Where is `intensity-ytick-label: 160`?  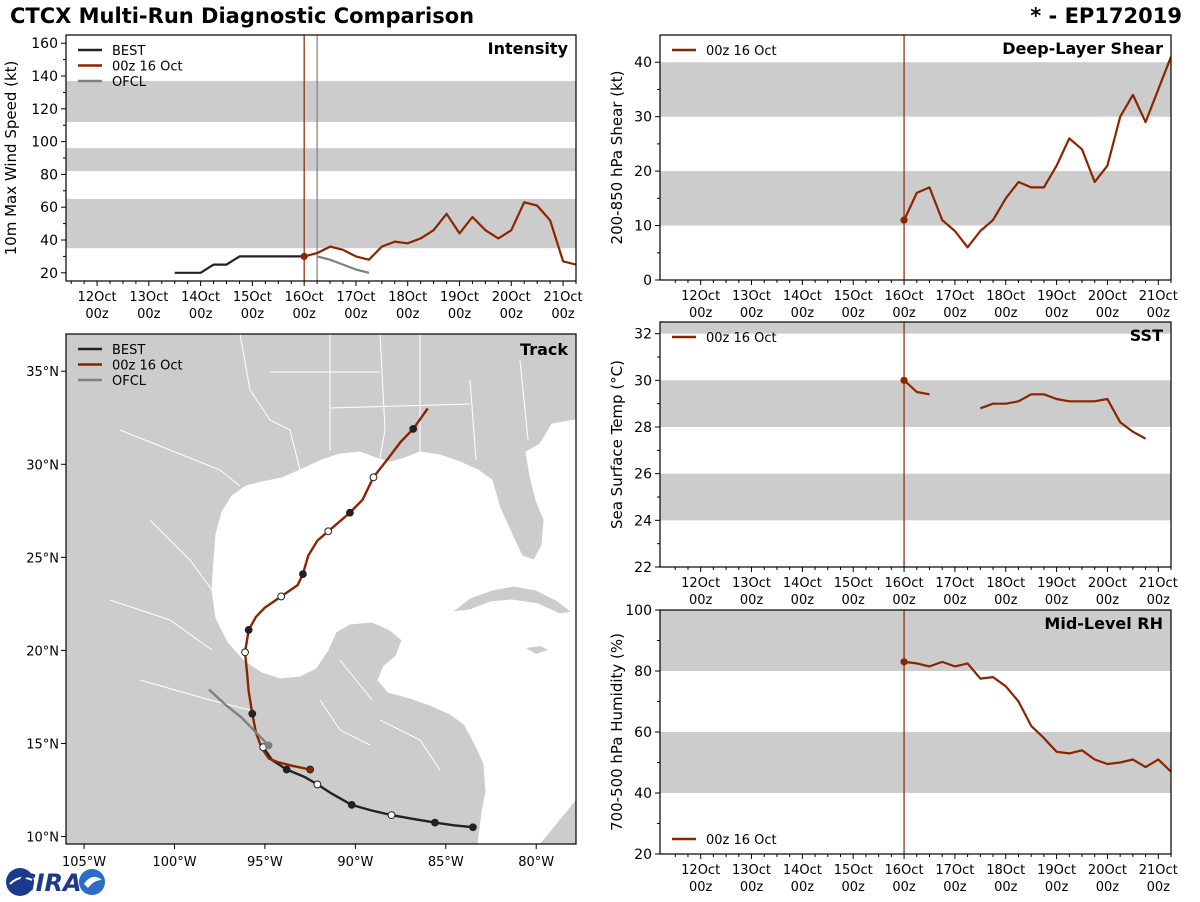 intensity-ytick-label: 160 is located at coordinates (44, 44).